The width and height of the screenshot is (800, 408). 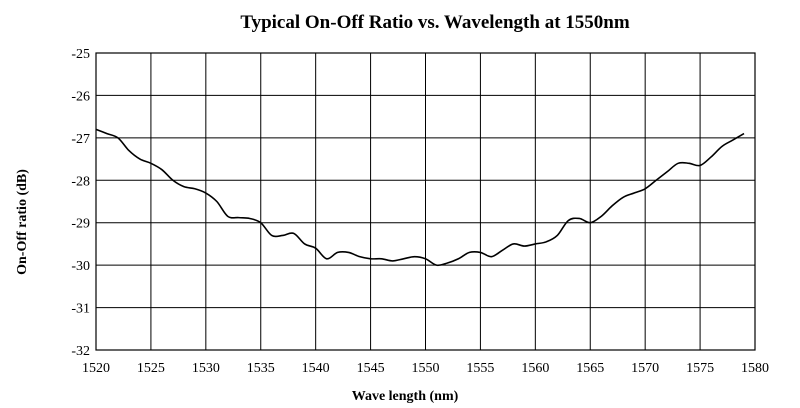 What do you see at coordinates (80, 224) in the screenshot?
I see `y-tick-label: -29` at bounding box center [80, 224].